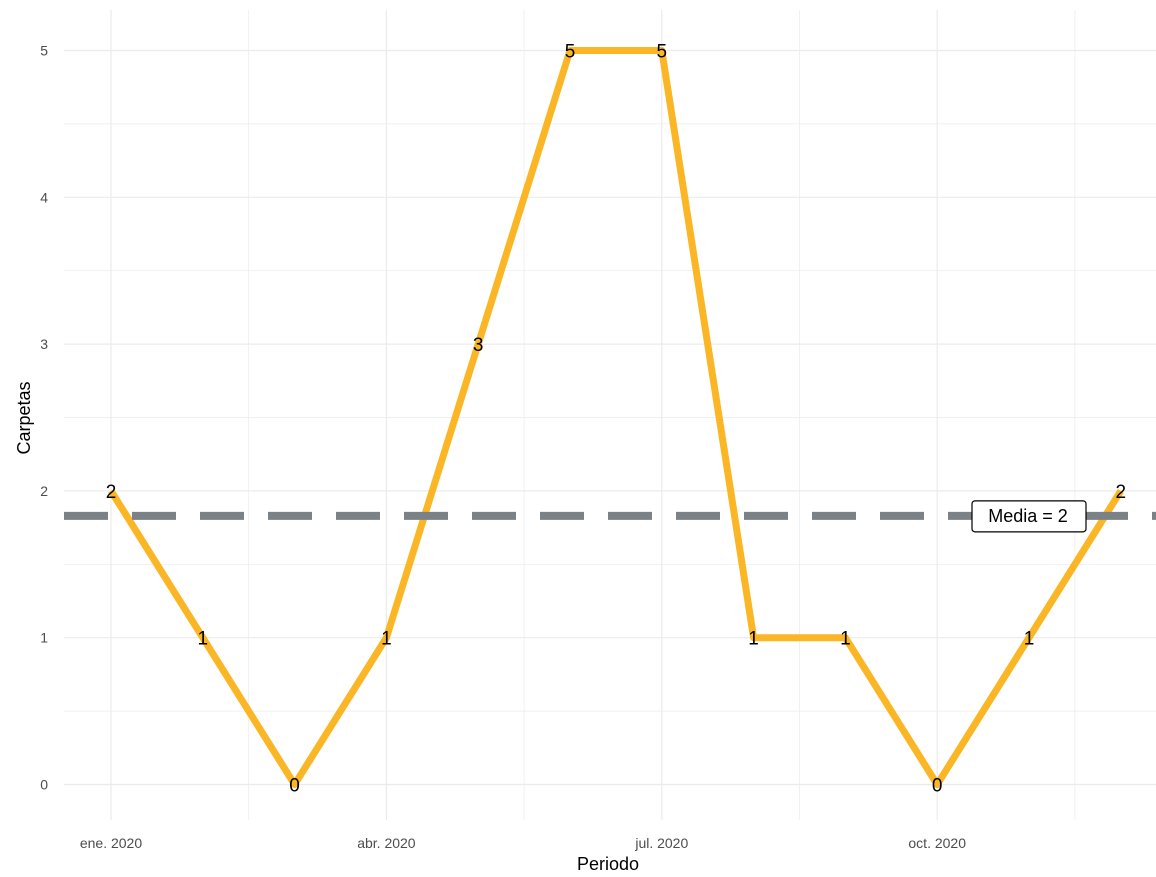 This screenshot has width=1156, height=877. What do you see at coordinates (608, 864) in the screenshot?
I see `x-axis-title: Periodo` at bounding box center [608, 864].